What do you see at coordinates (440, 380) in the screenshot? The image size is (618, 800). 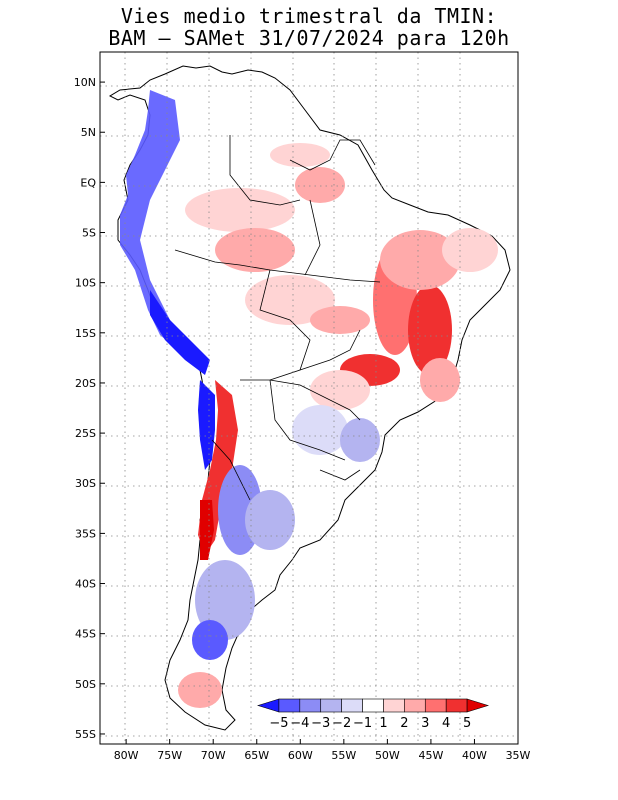 I see `bias-area-minas` at bounding box center [440, 380].